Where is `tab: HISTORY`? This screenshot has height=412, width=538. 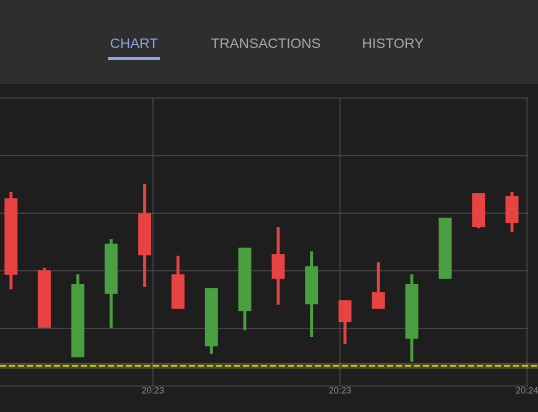
tab: HISTORY is located at coordinates (393, 43).